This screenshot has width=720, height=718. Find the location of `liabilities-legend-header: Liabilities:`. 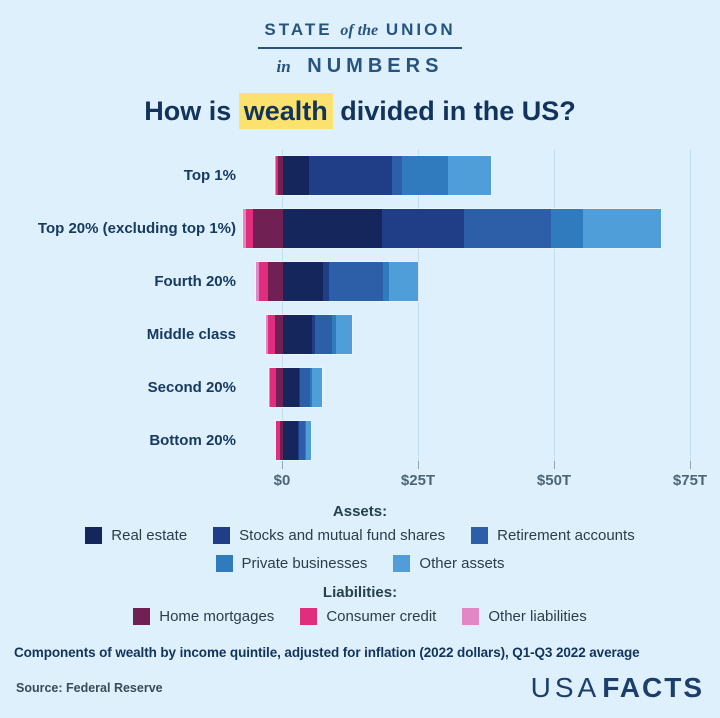

liabilities-legend-header: Liabilities: is located at coordinates (360, 592).